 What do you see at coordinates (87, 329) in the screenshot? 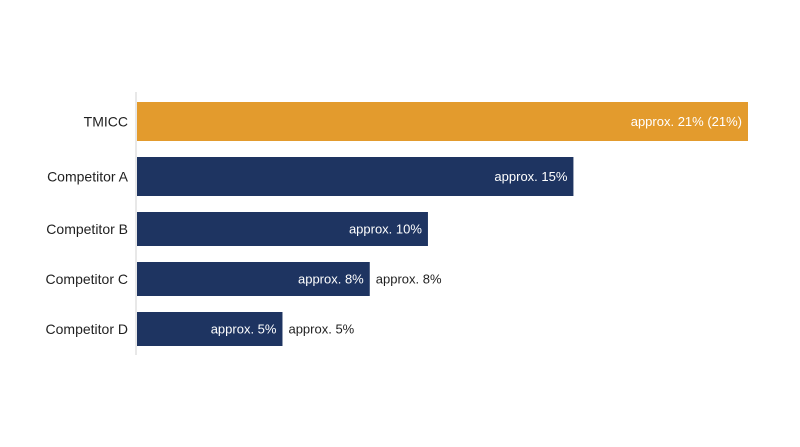
I see `category-label: Competitor D` at bounding box center [87, 329].